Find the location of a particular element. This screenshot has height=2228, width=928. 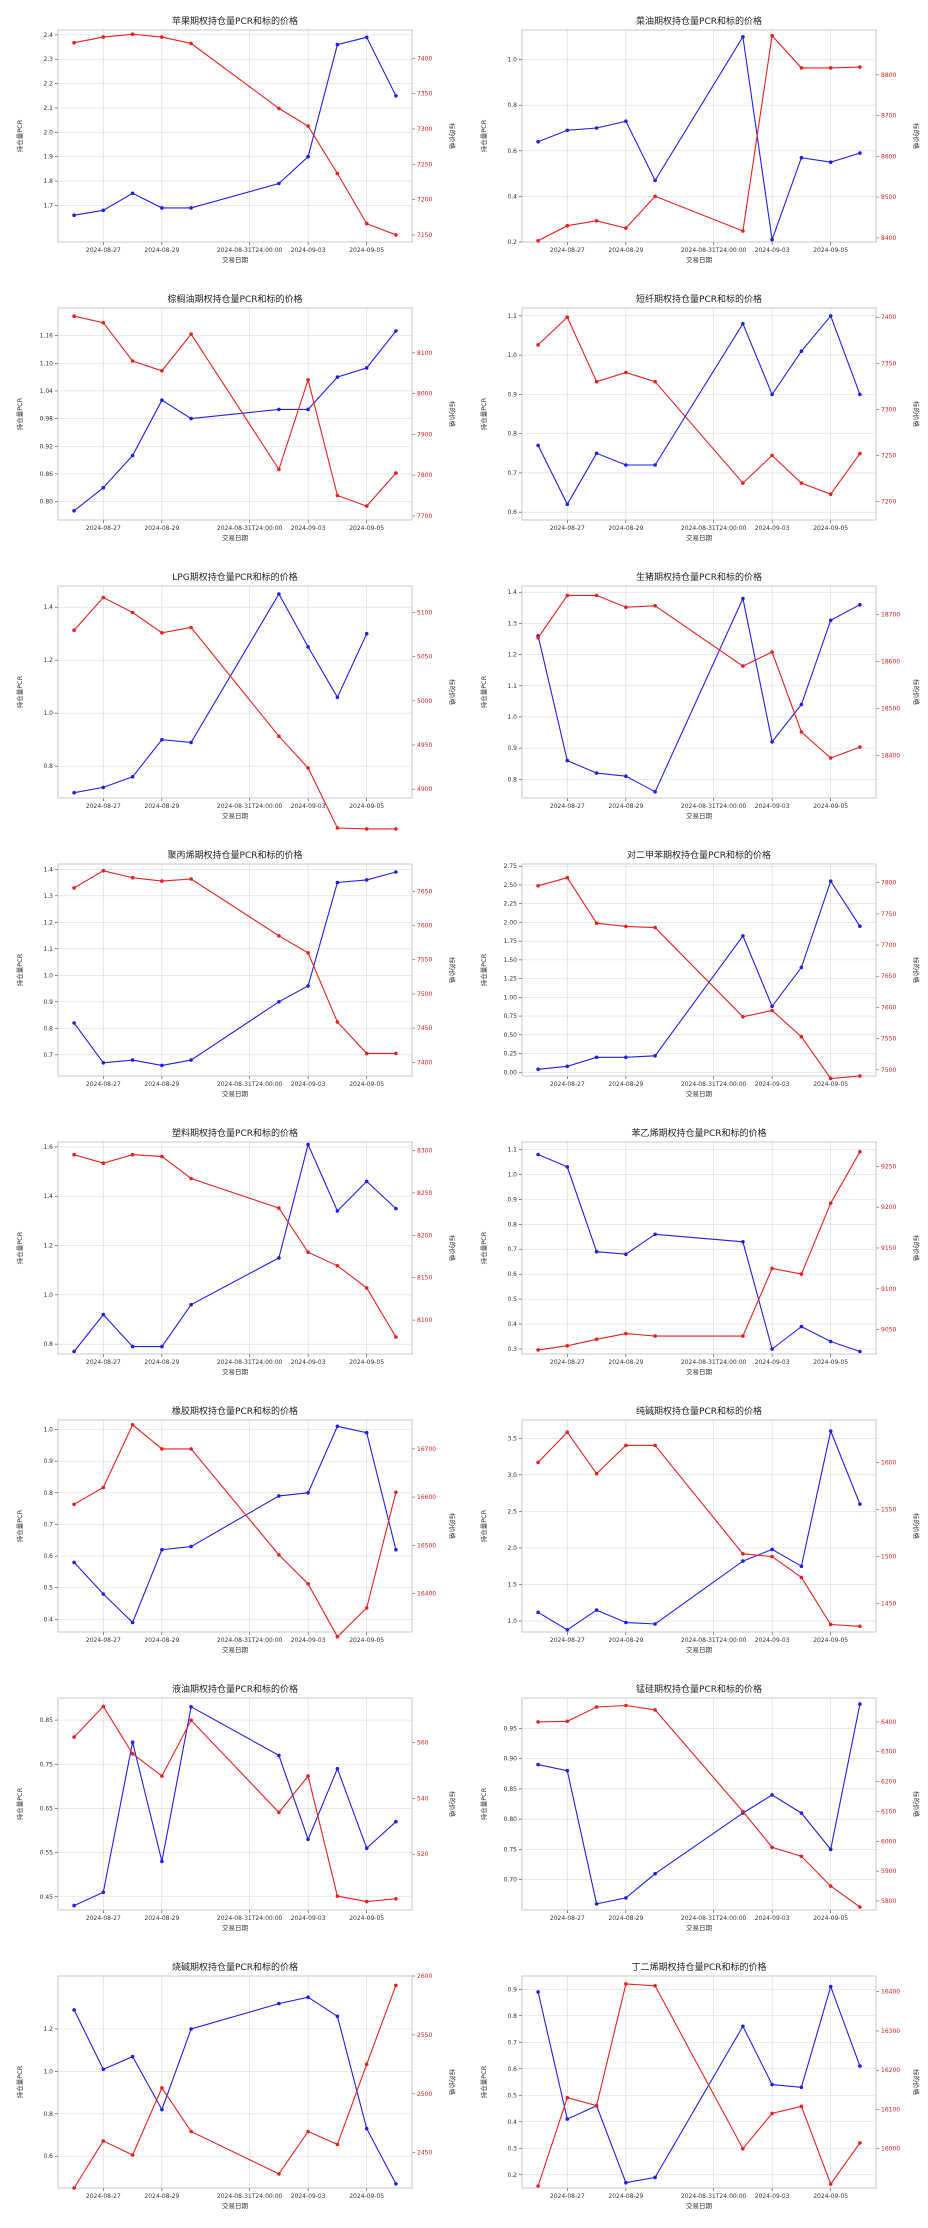

chart-title: 锰硅期权持仓量PCR和标的价格 is located at coordinates (699, 1689).